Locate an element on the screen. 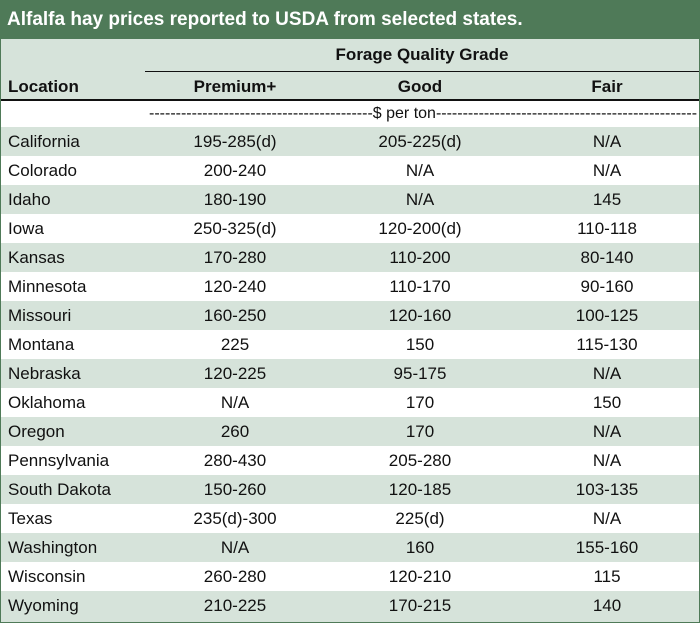 Image resolution: width=700 pixels, height=623 pixels. cell-good: 170-215 is located at coordinates (420, 605).